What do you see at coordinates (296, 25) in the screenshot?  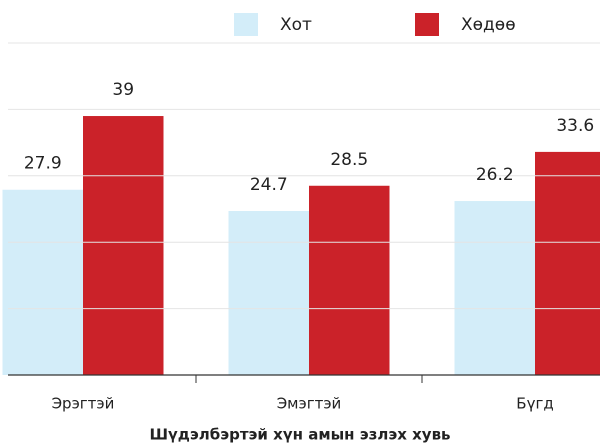 I see `legend-label: Хот` at bounding box center [296, 25].